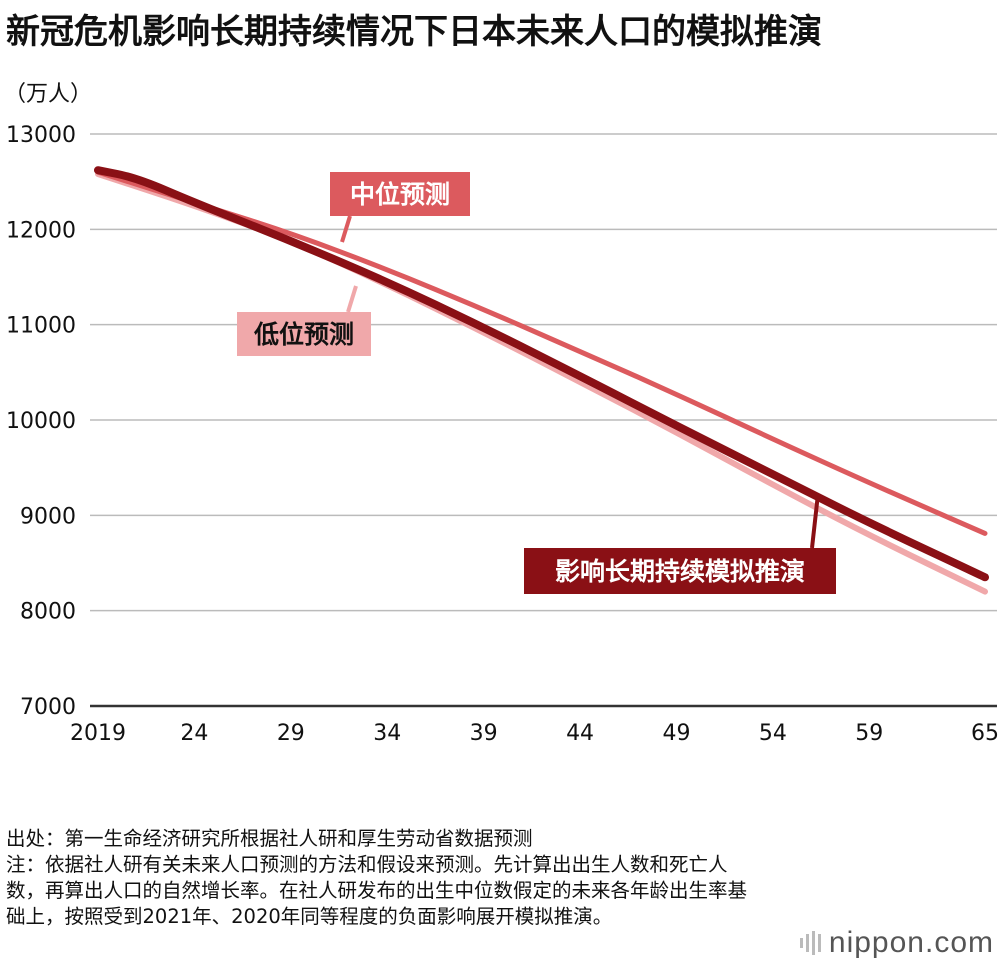 Image resolution: width=1000 pixels, height=968 pixels. I want to click on y-tick-labels: 7000 8000 9000 10000 11000 12000 13000, so click(41, 421).